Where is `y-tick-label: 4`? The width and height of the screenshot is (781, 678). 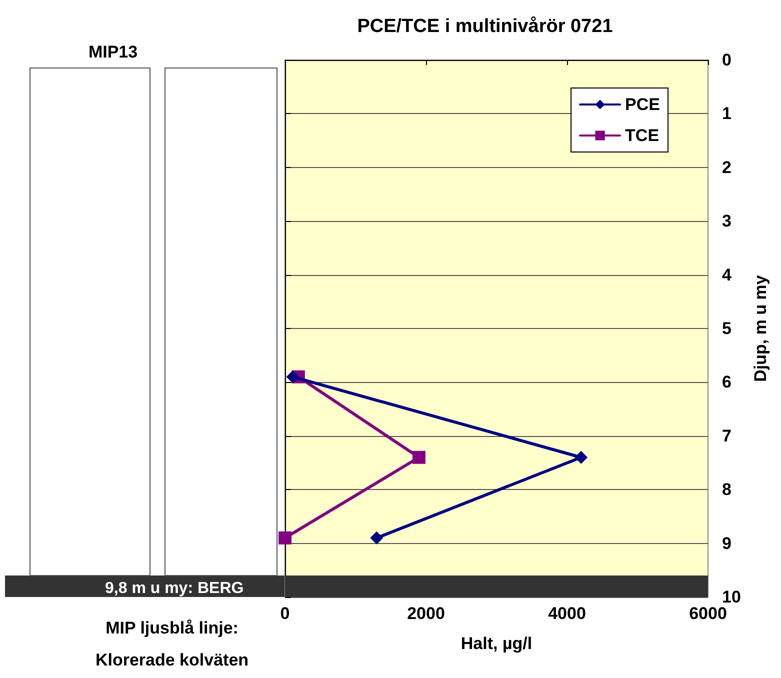
y-tick-label: 4 is located at coordinates (727, 274).